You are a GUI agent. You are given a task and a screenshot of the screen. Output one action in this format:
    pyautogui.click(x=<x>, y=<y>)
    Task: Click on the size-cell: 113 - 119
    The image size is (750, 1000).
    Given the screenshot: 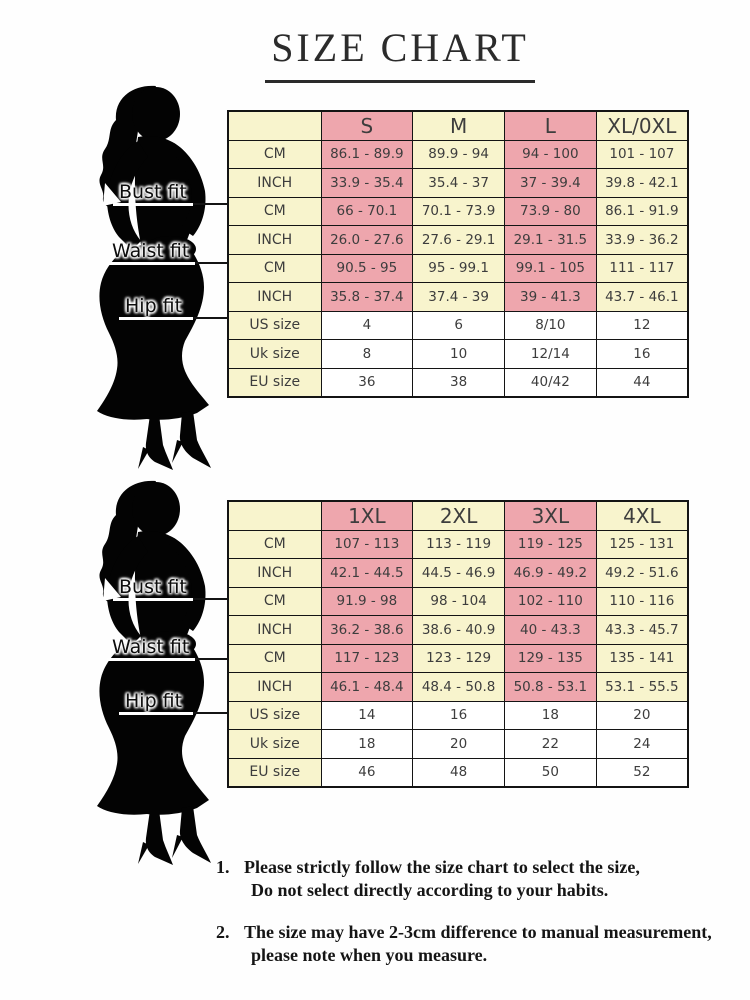 What is the action you would take?
    pyautogui.click(x=458, y=544)
    